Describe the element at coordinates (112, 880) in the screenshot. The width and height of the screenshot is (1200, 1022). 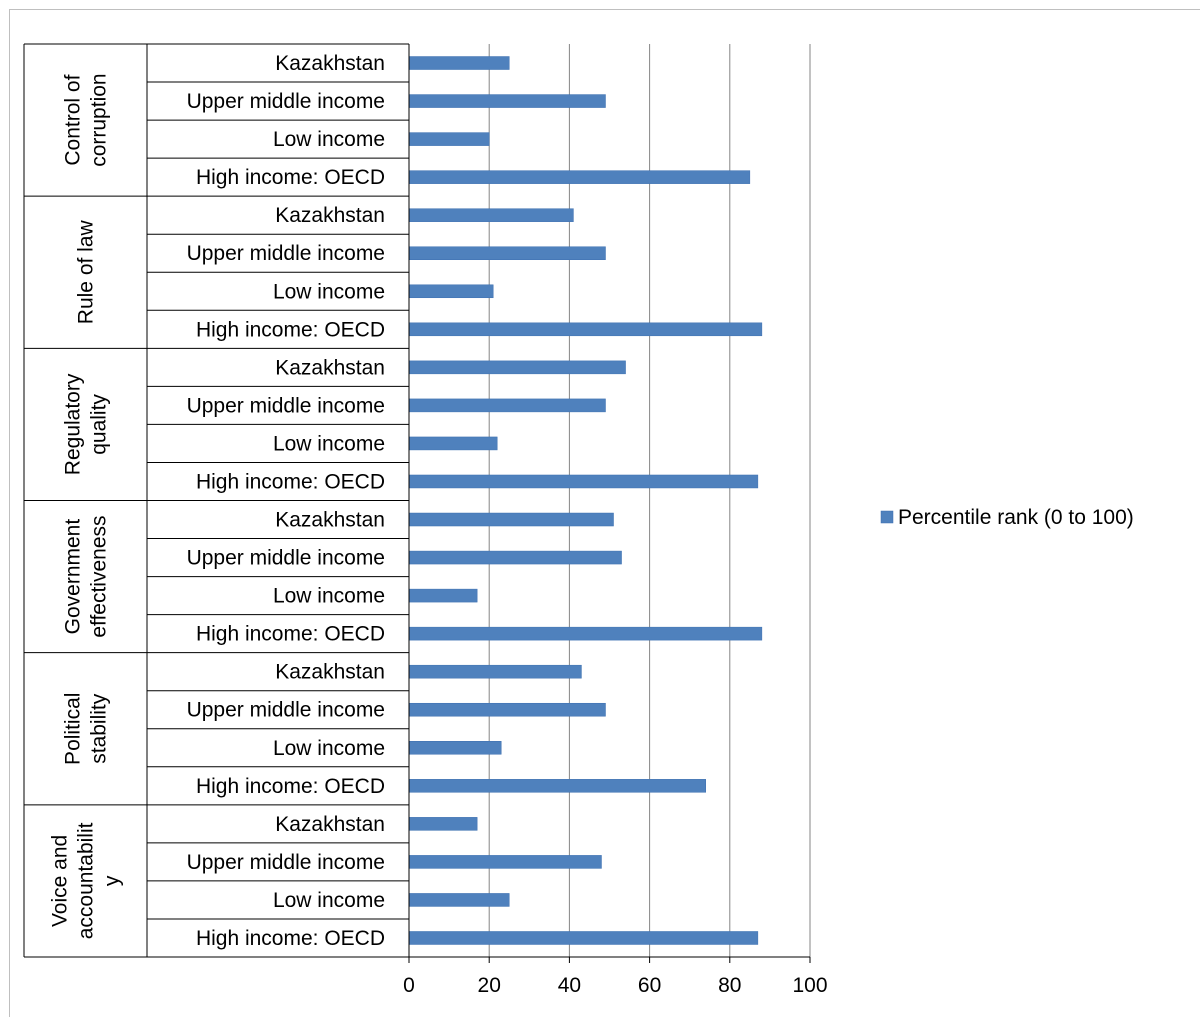
I see `group-label-line: y` at that location.